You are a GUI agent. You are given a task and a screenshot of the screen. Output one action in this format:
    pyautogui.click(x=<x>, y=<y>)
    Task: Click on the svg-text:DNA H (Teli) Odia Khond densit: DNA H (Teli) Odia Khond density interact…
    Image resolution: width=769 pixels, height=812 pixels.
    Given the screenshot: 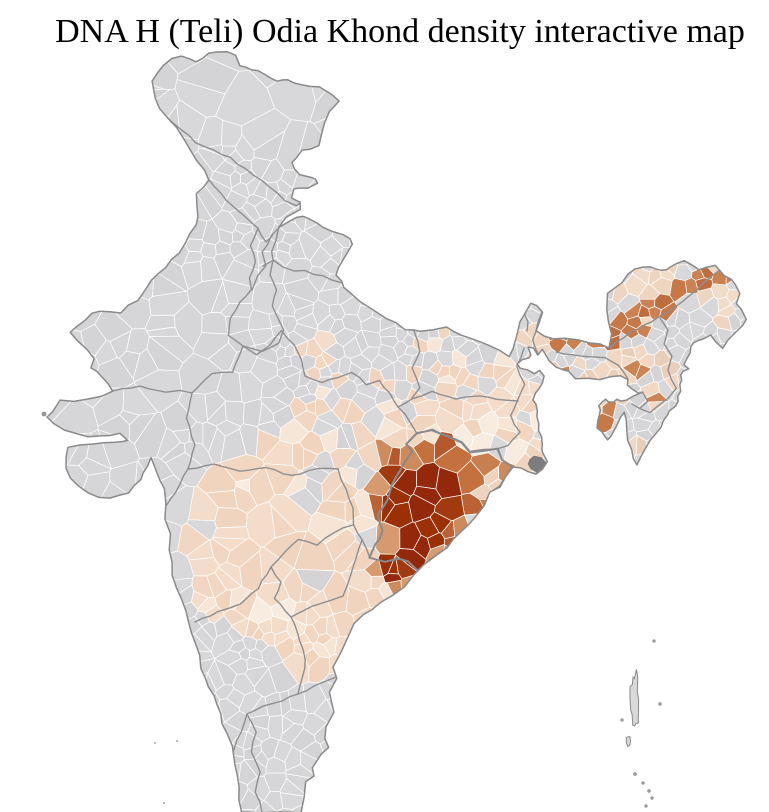 What is the action you would take?
    pyautogui.click(x=400, y=31)
    